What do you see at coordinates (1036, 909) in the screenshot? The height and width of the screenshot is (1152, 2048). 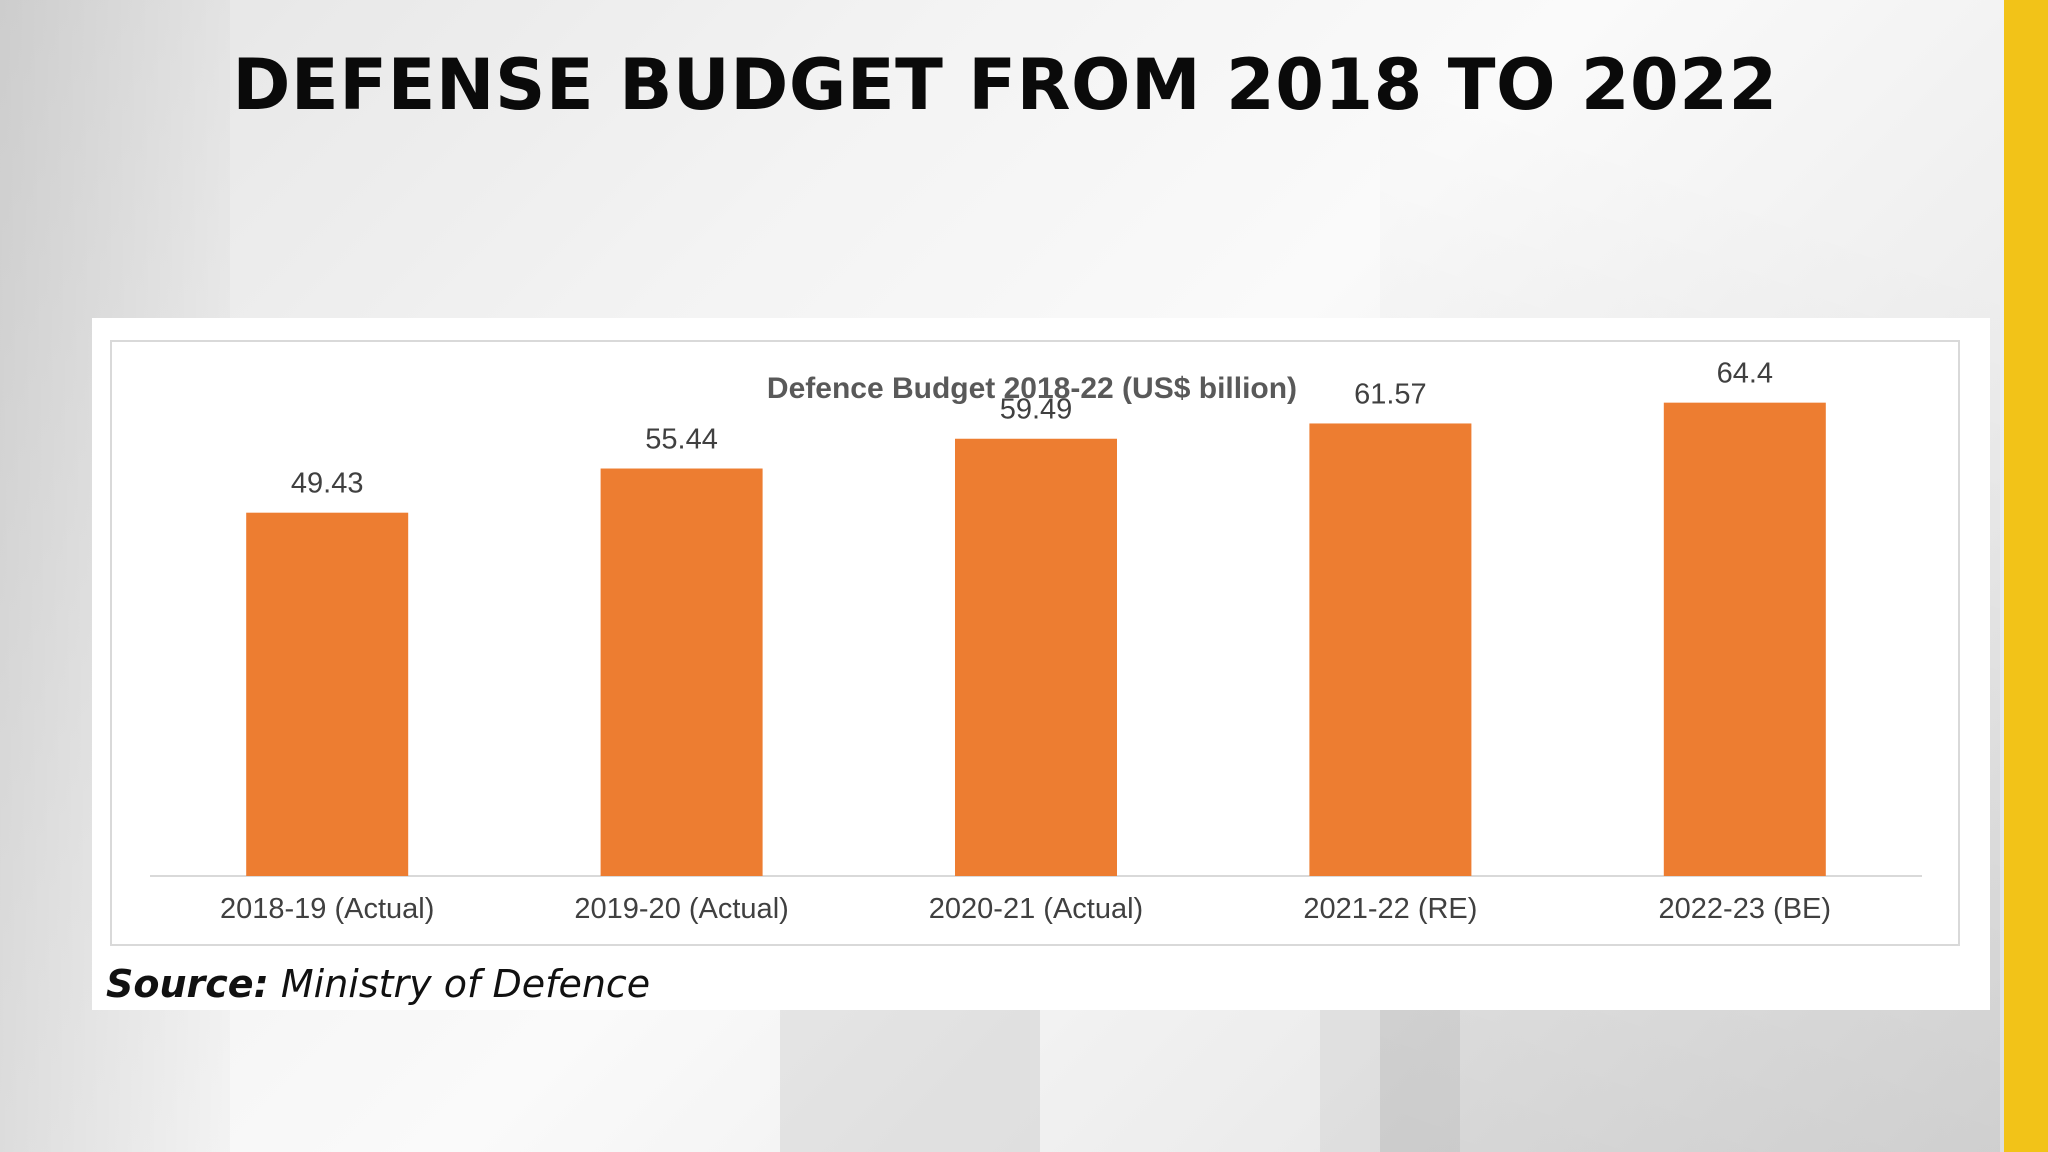 I see `category-label-2: 2020-21 (Actual)` at bounding box center [1036, 909].